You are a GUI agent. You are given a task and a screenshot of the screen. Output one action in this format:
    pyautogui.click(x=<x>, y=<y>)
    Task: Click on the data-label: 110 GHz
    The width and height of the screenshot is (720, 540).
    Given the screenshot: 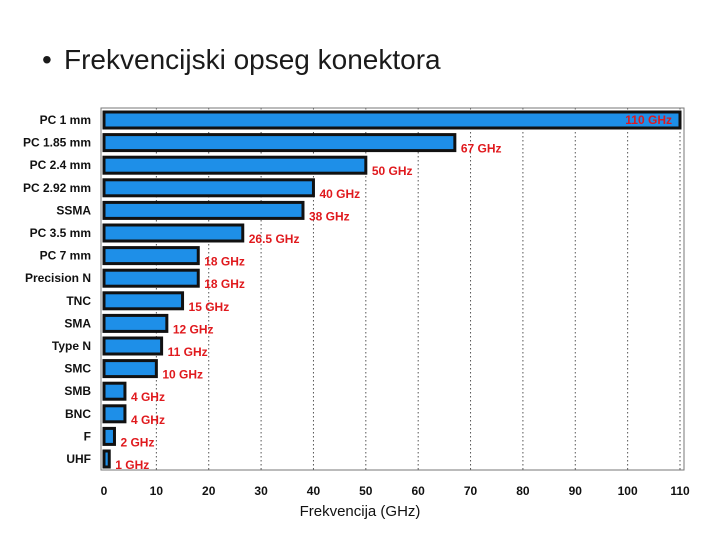 What is the action you would take?
    pyautogui.click(x=648, y=120)
    